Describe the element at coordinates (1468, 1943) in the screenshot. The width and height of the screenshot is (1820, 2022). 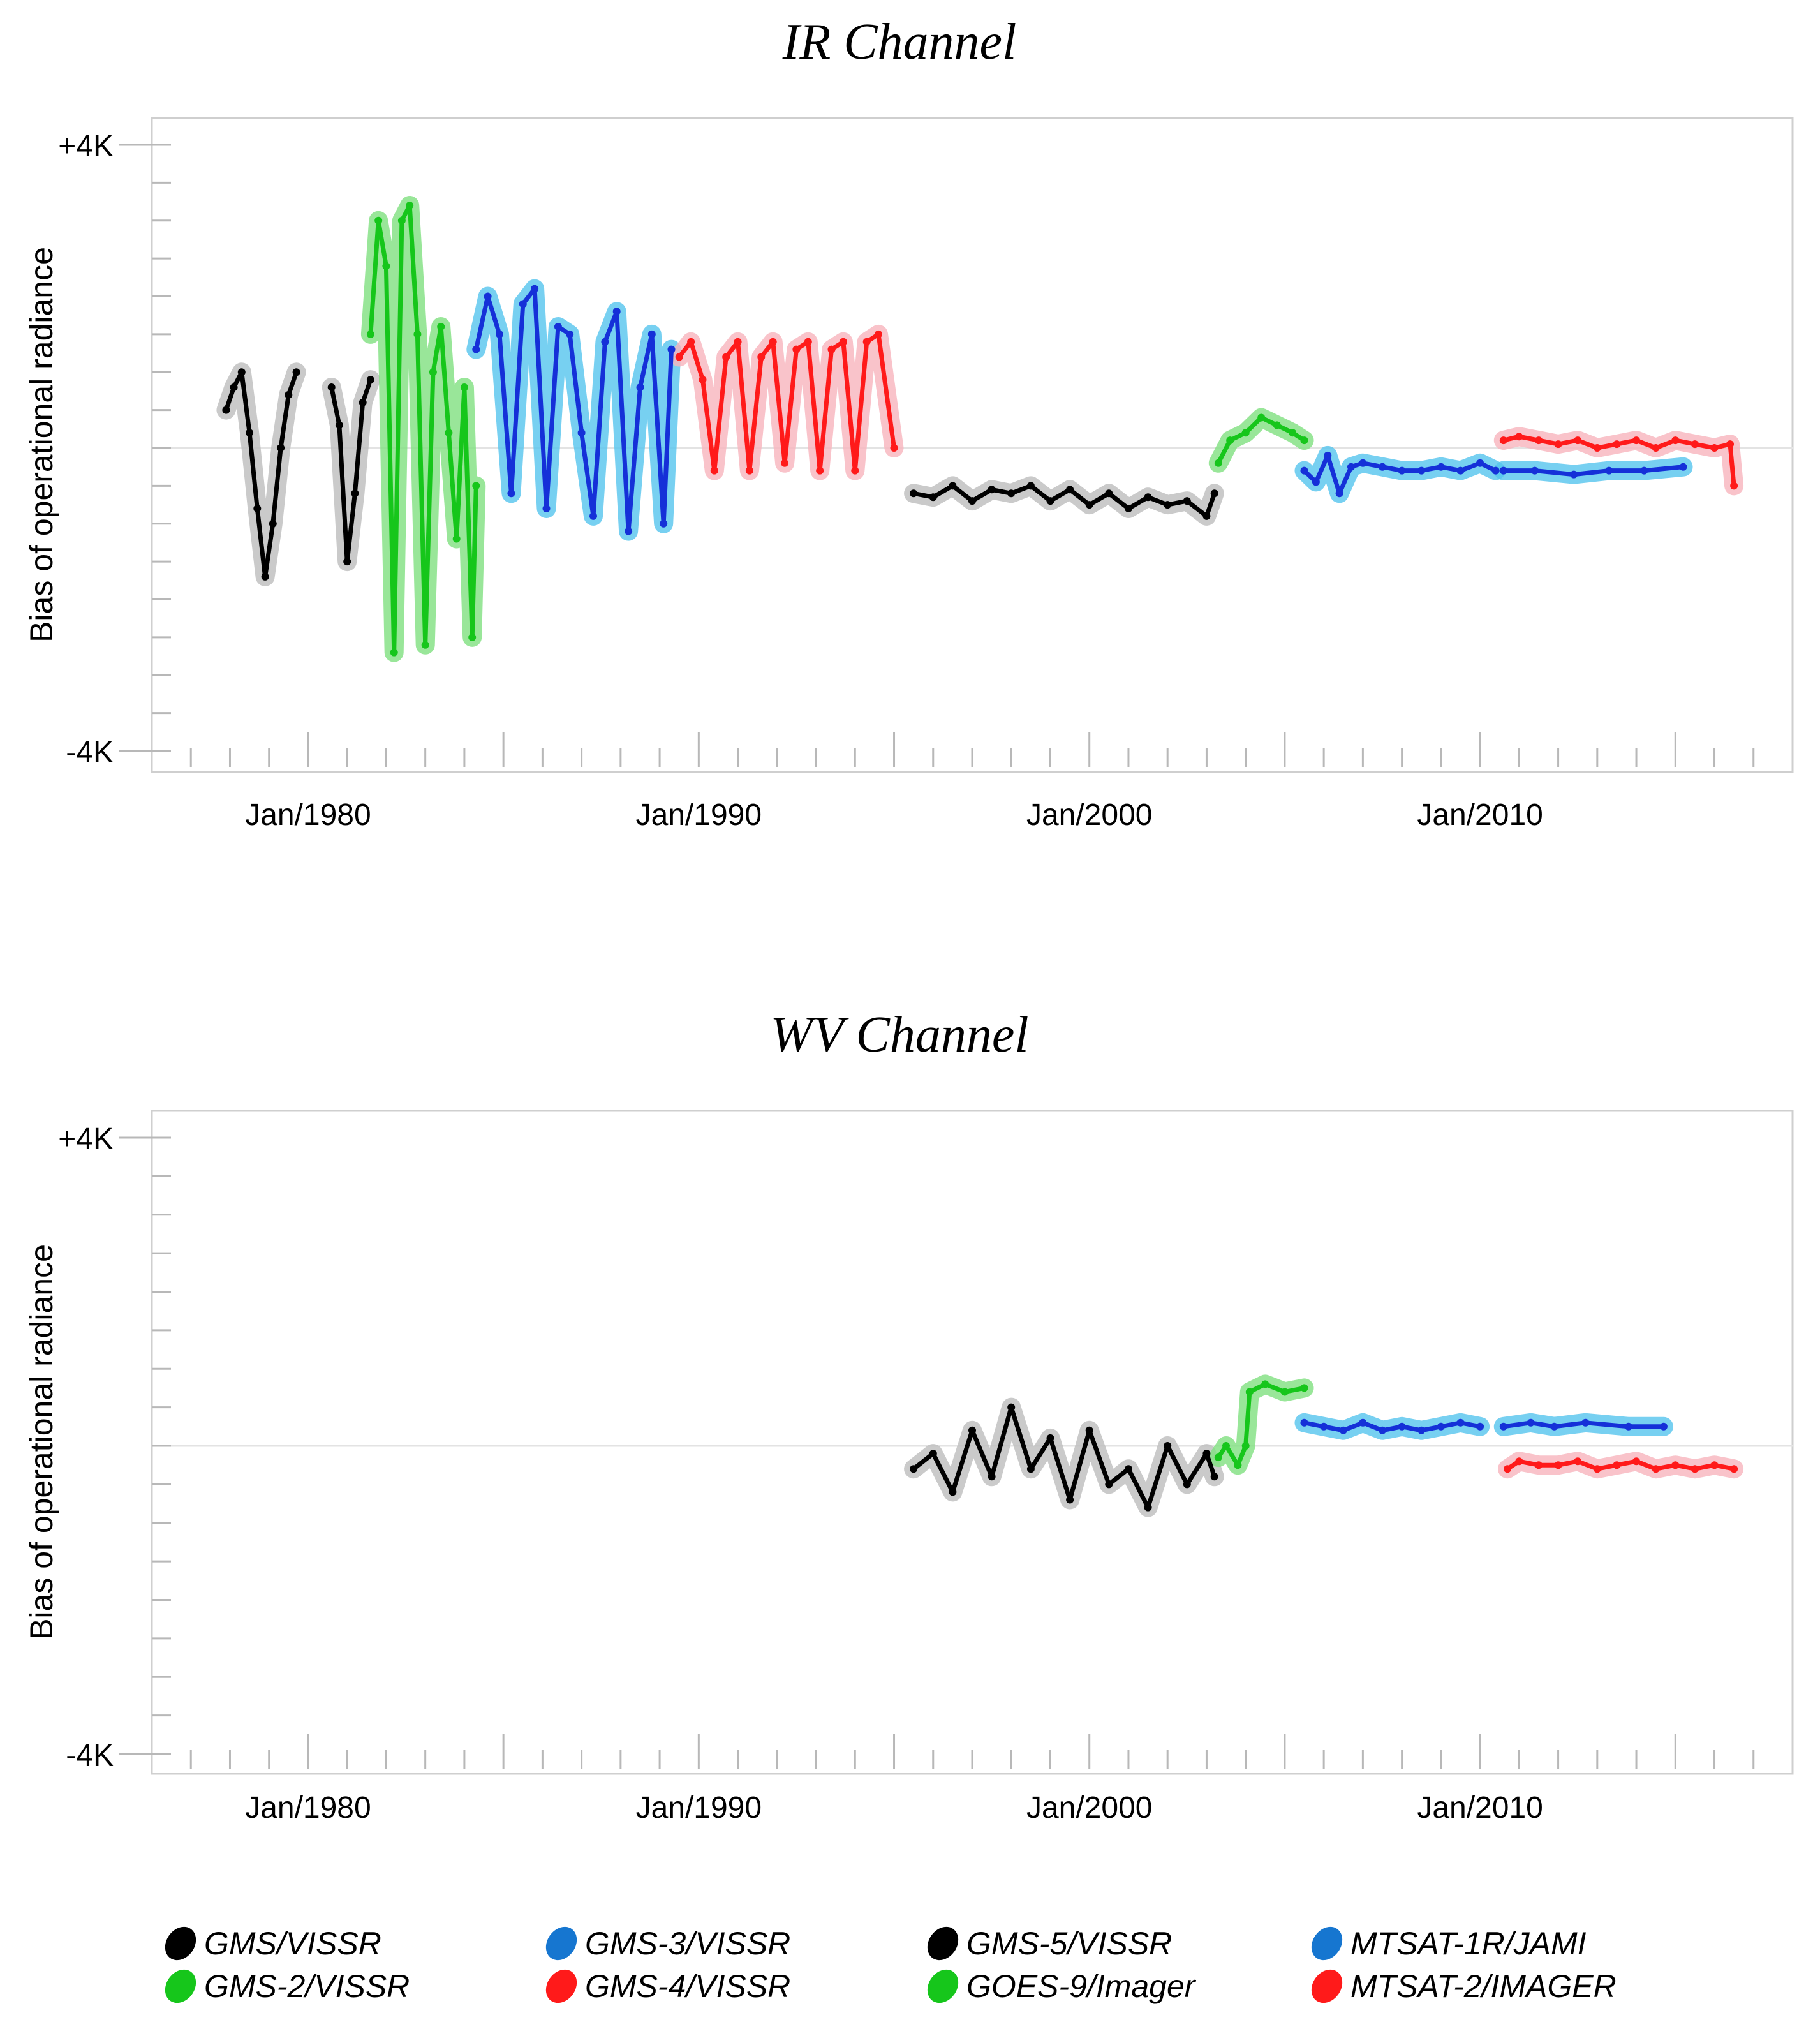
I see `legend-label: MTSAT-1R/JAMI` at that location.